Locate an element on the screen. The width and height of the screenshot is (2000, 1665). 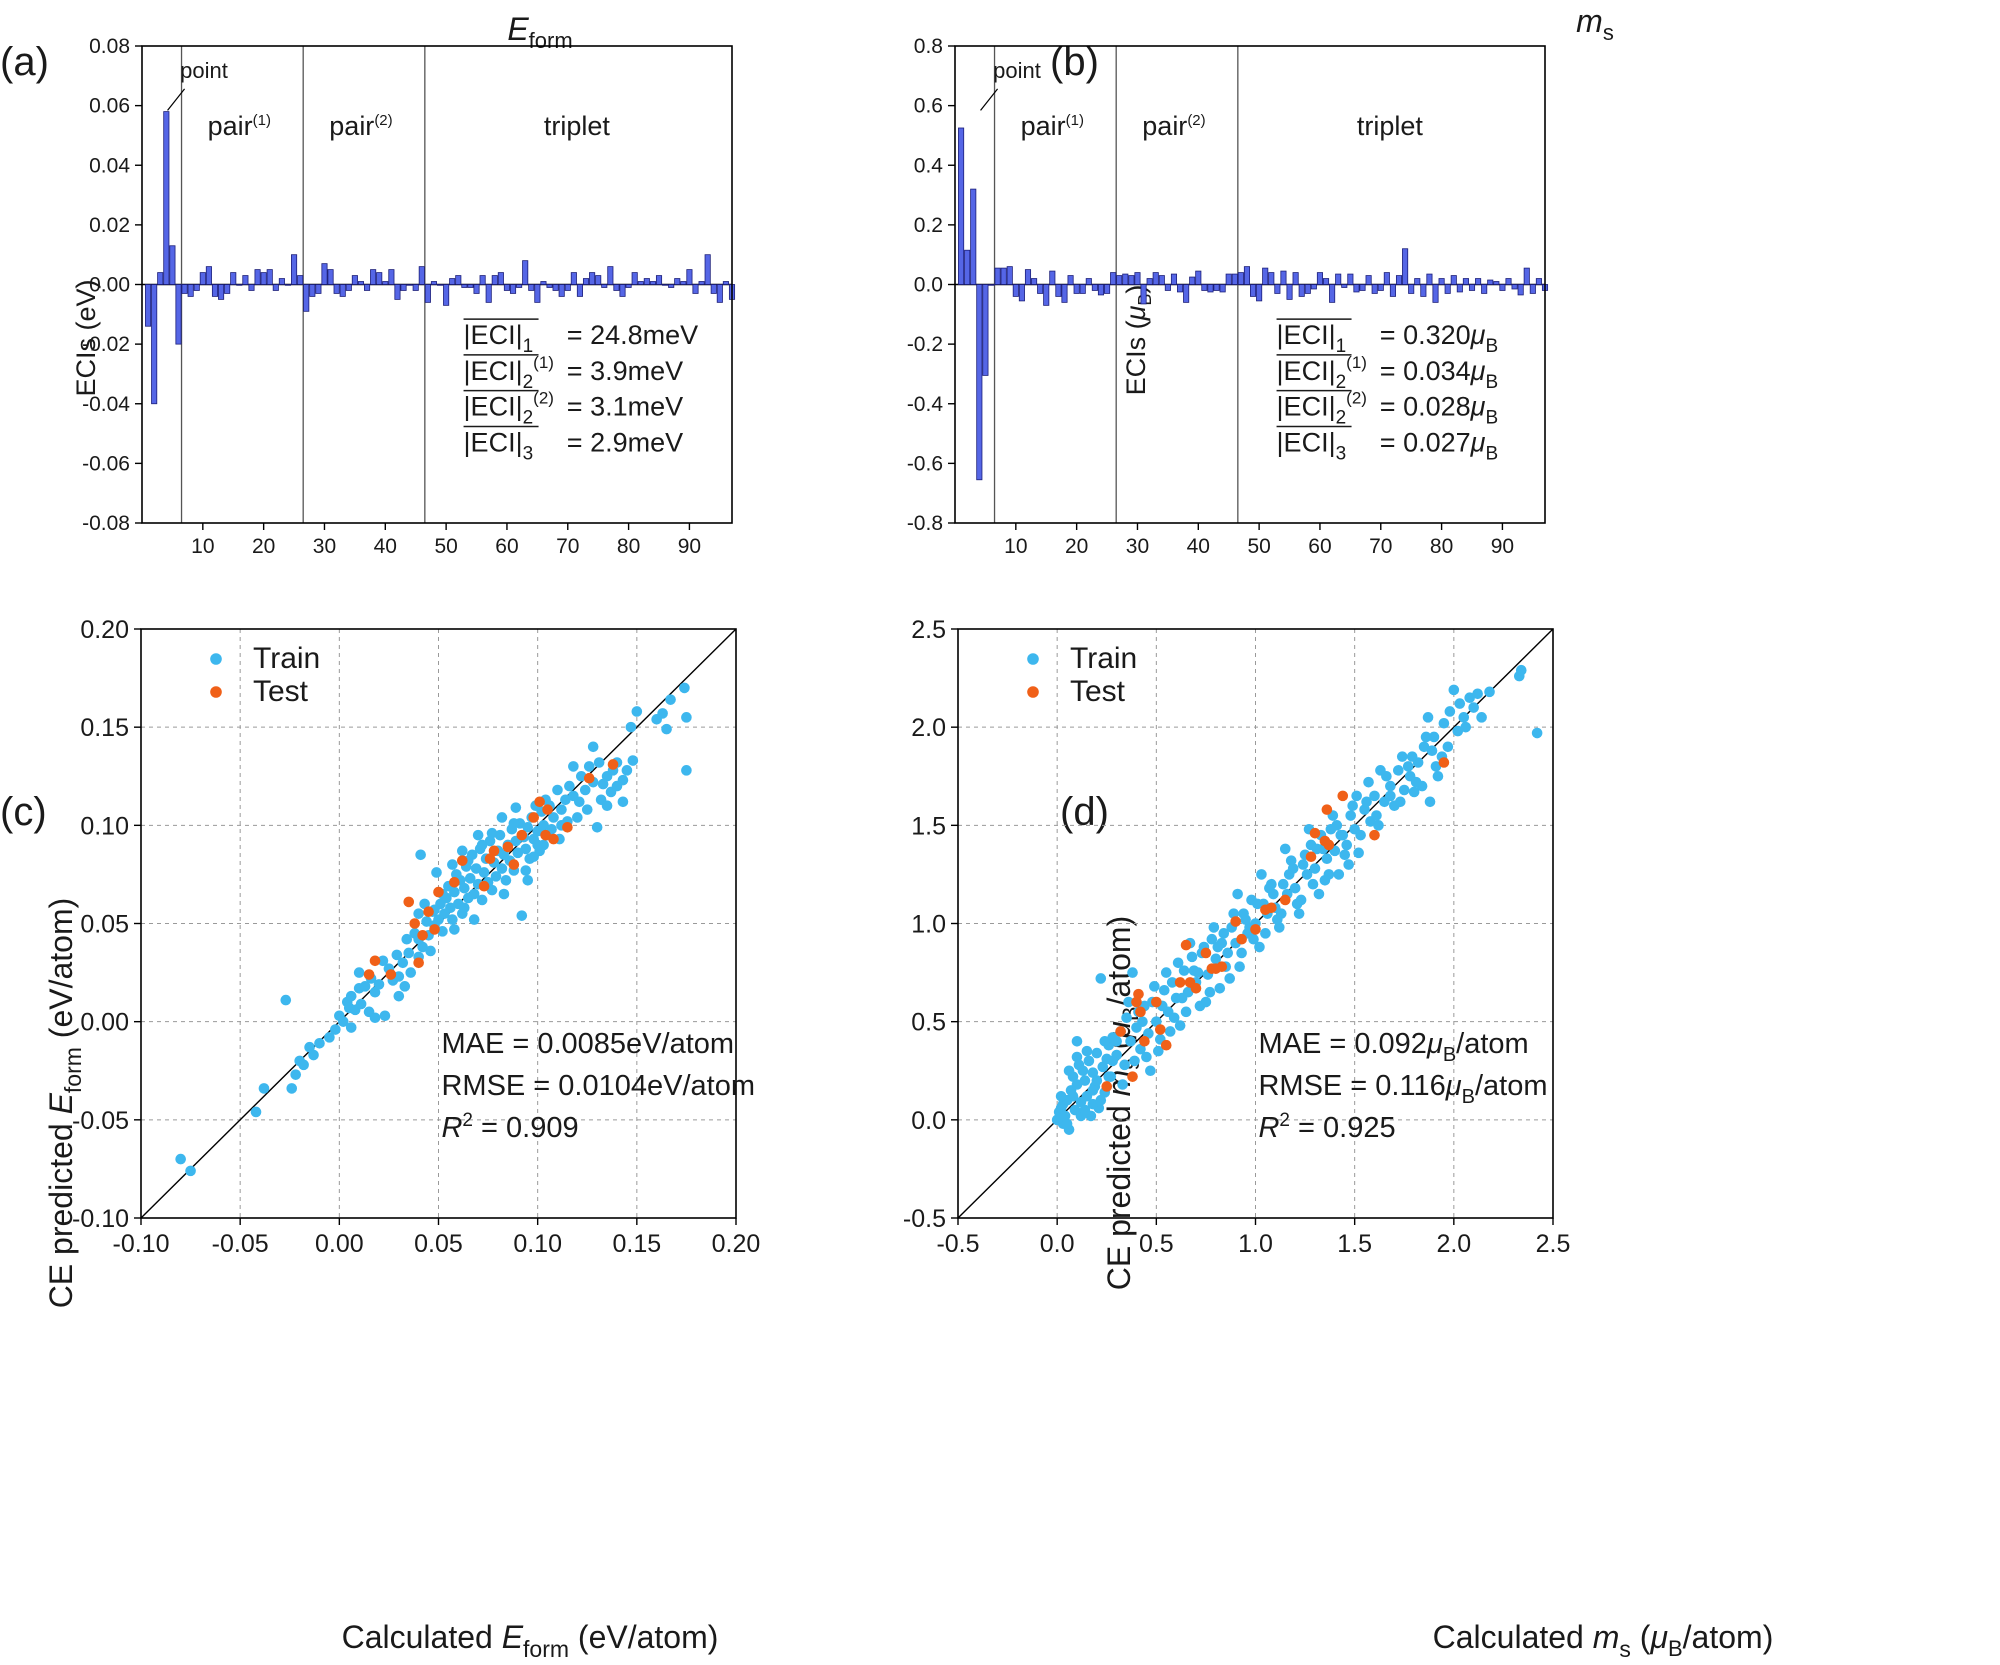
panel-label-c: (c) is located at coordinates (23, 812).